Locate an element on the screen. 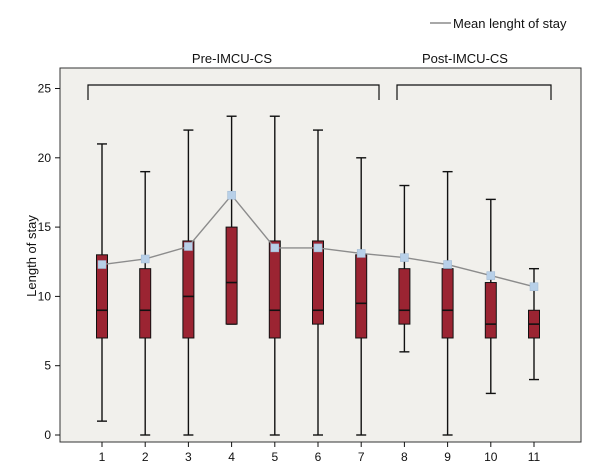 The height and width of the screenshot is (466, 593). x-tick-label: 4 is located at coordinates (231, 457).